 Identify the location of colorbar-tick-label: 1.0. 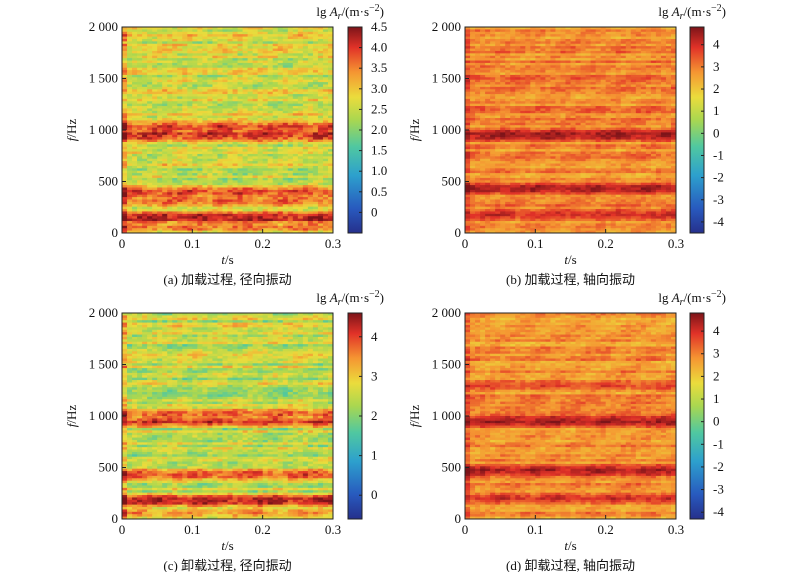
(379, 170).